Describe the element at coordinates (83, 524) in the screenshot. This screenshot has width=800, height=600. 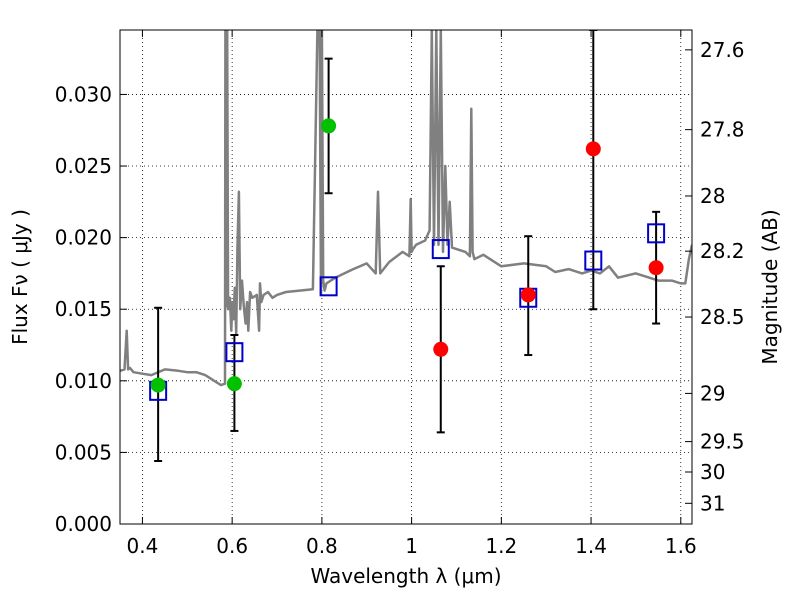
I see `y-tick-label: 0.000` at that location.